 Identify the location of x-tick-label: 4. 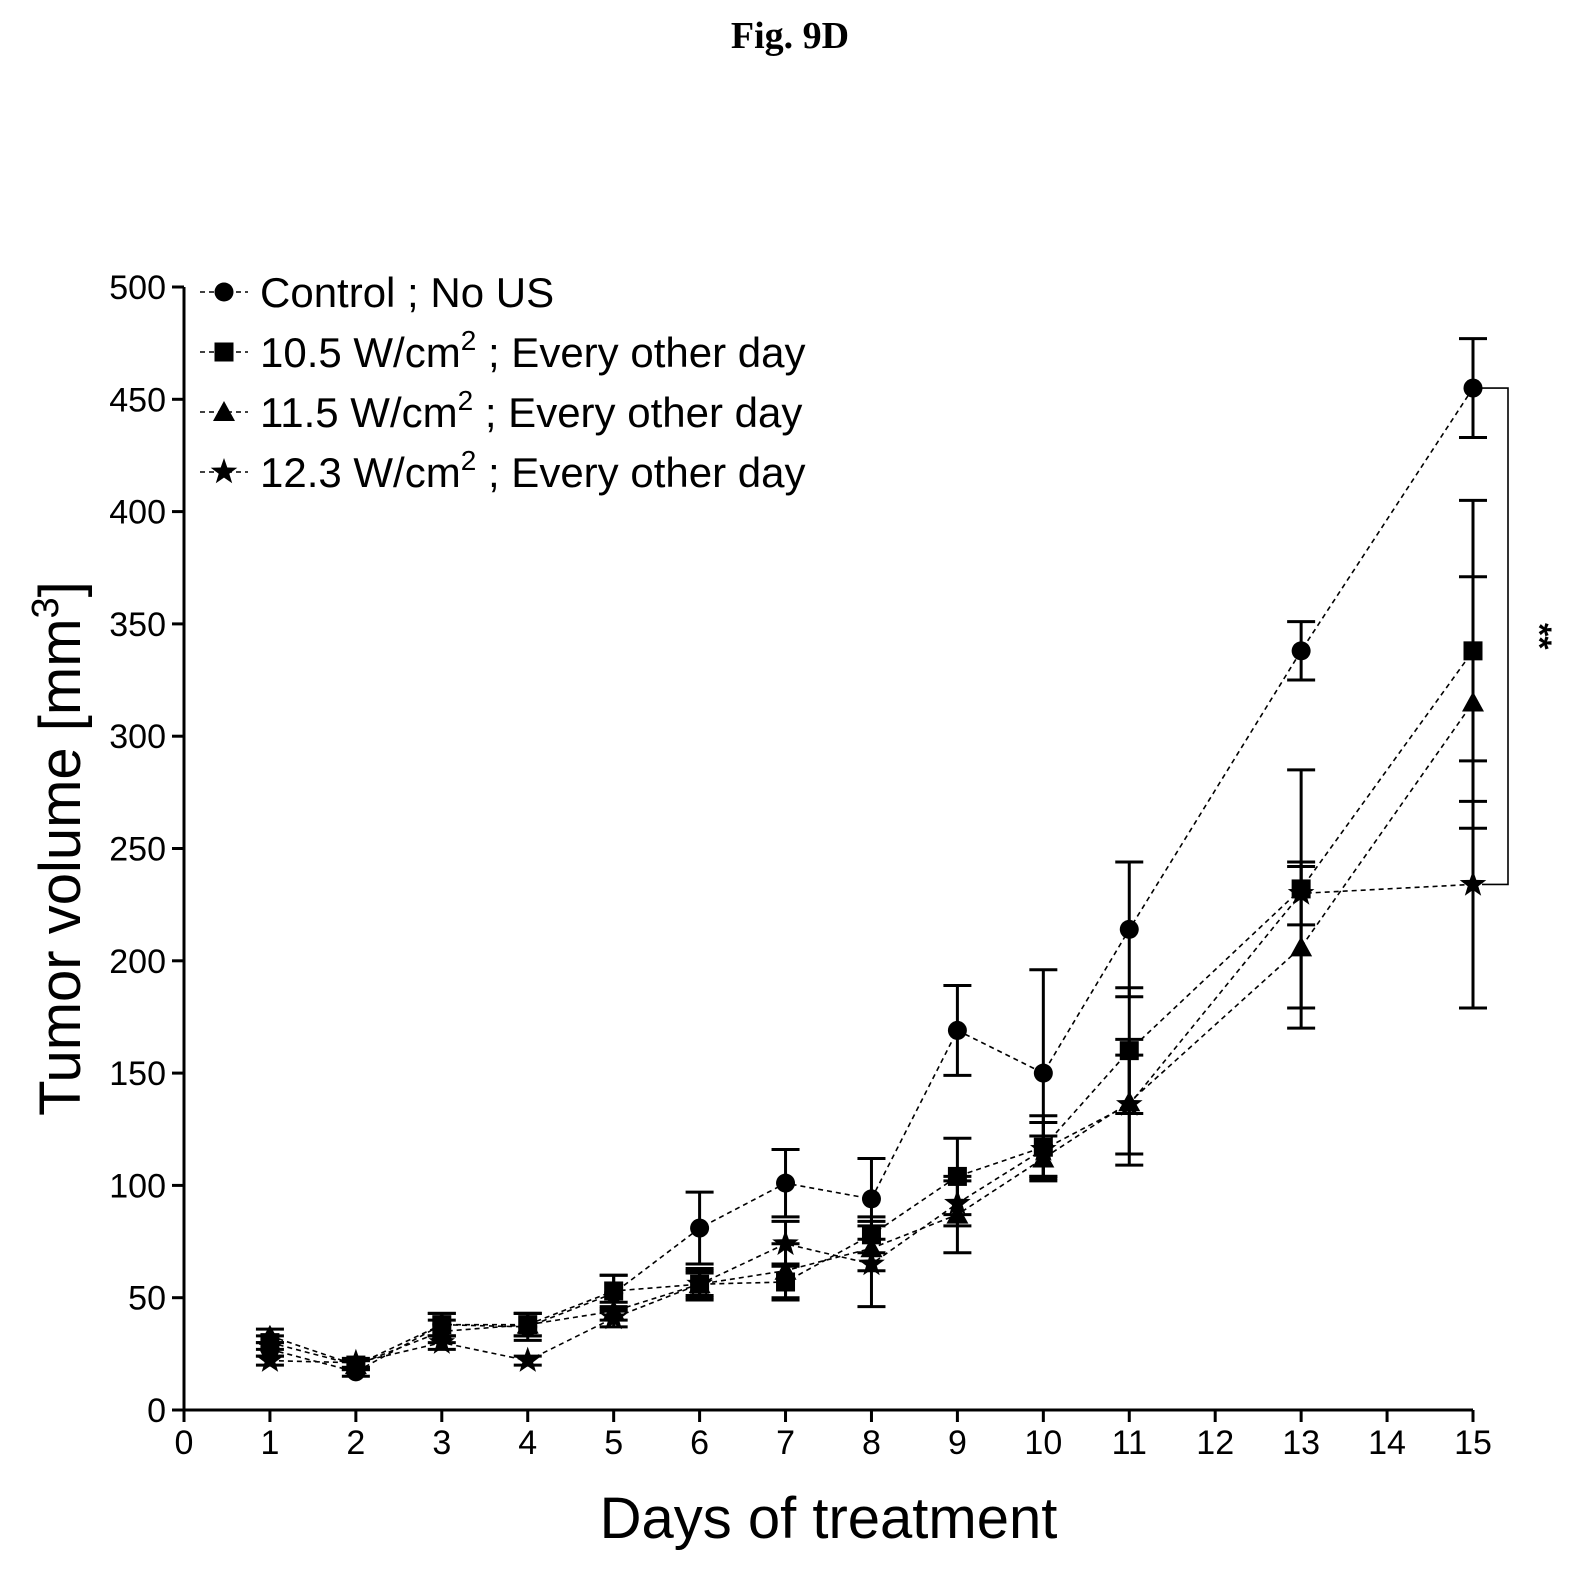
(527, 1443).